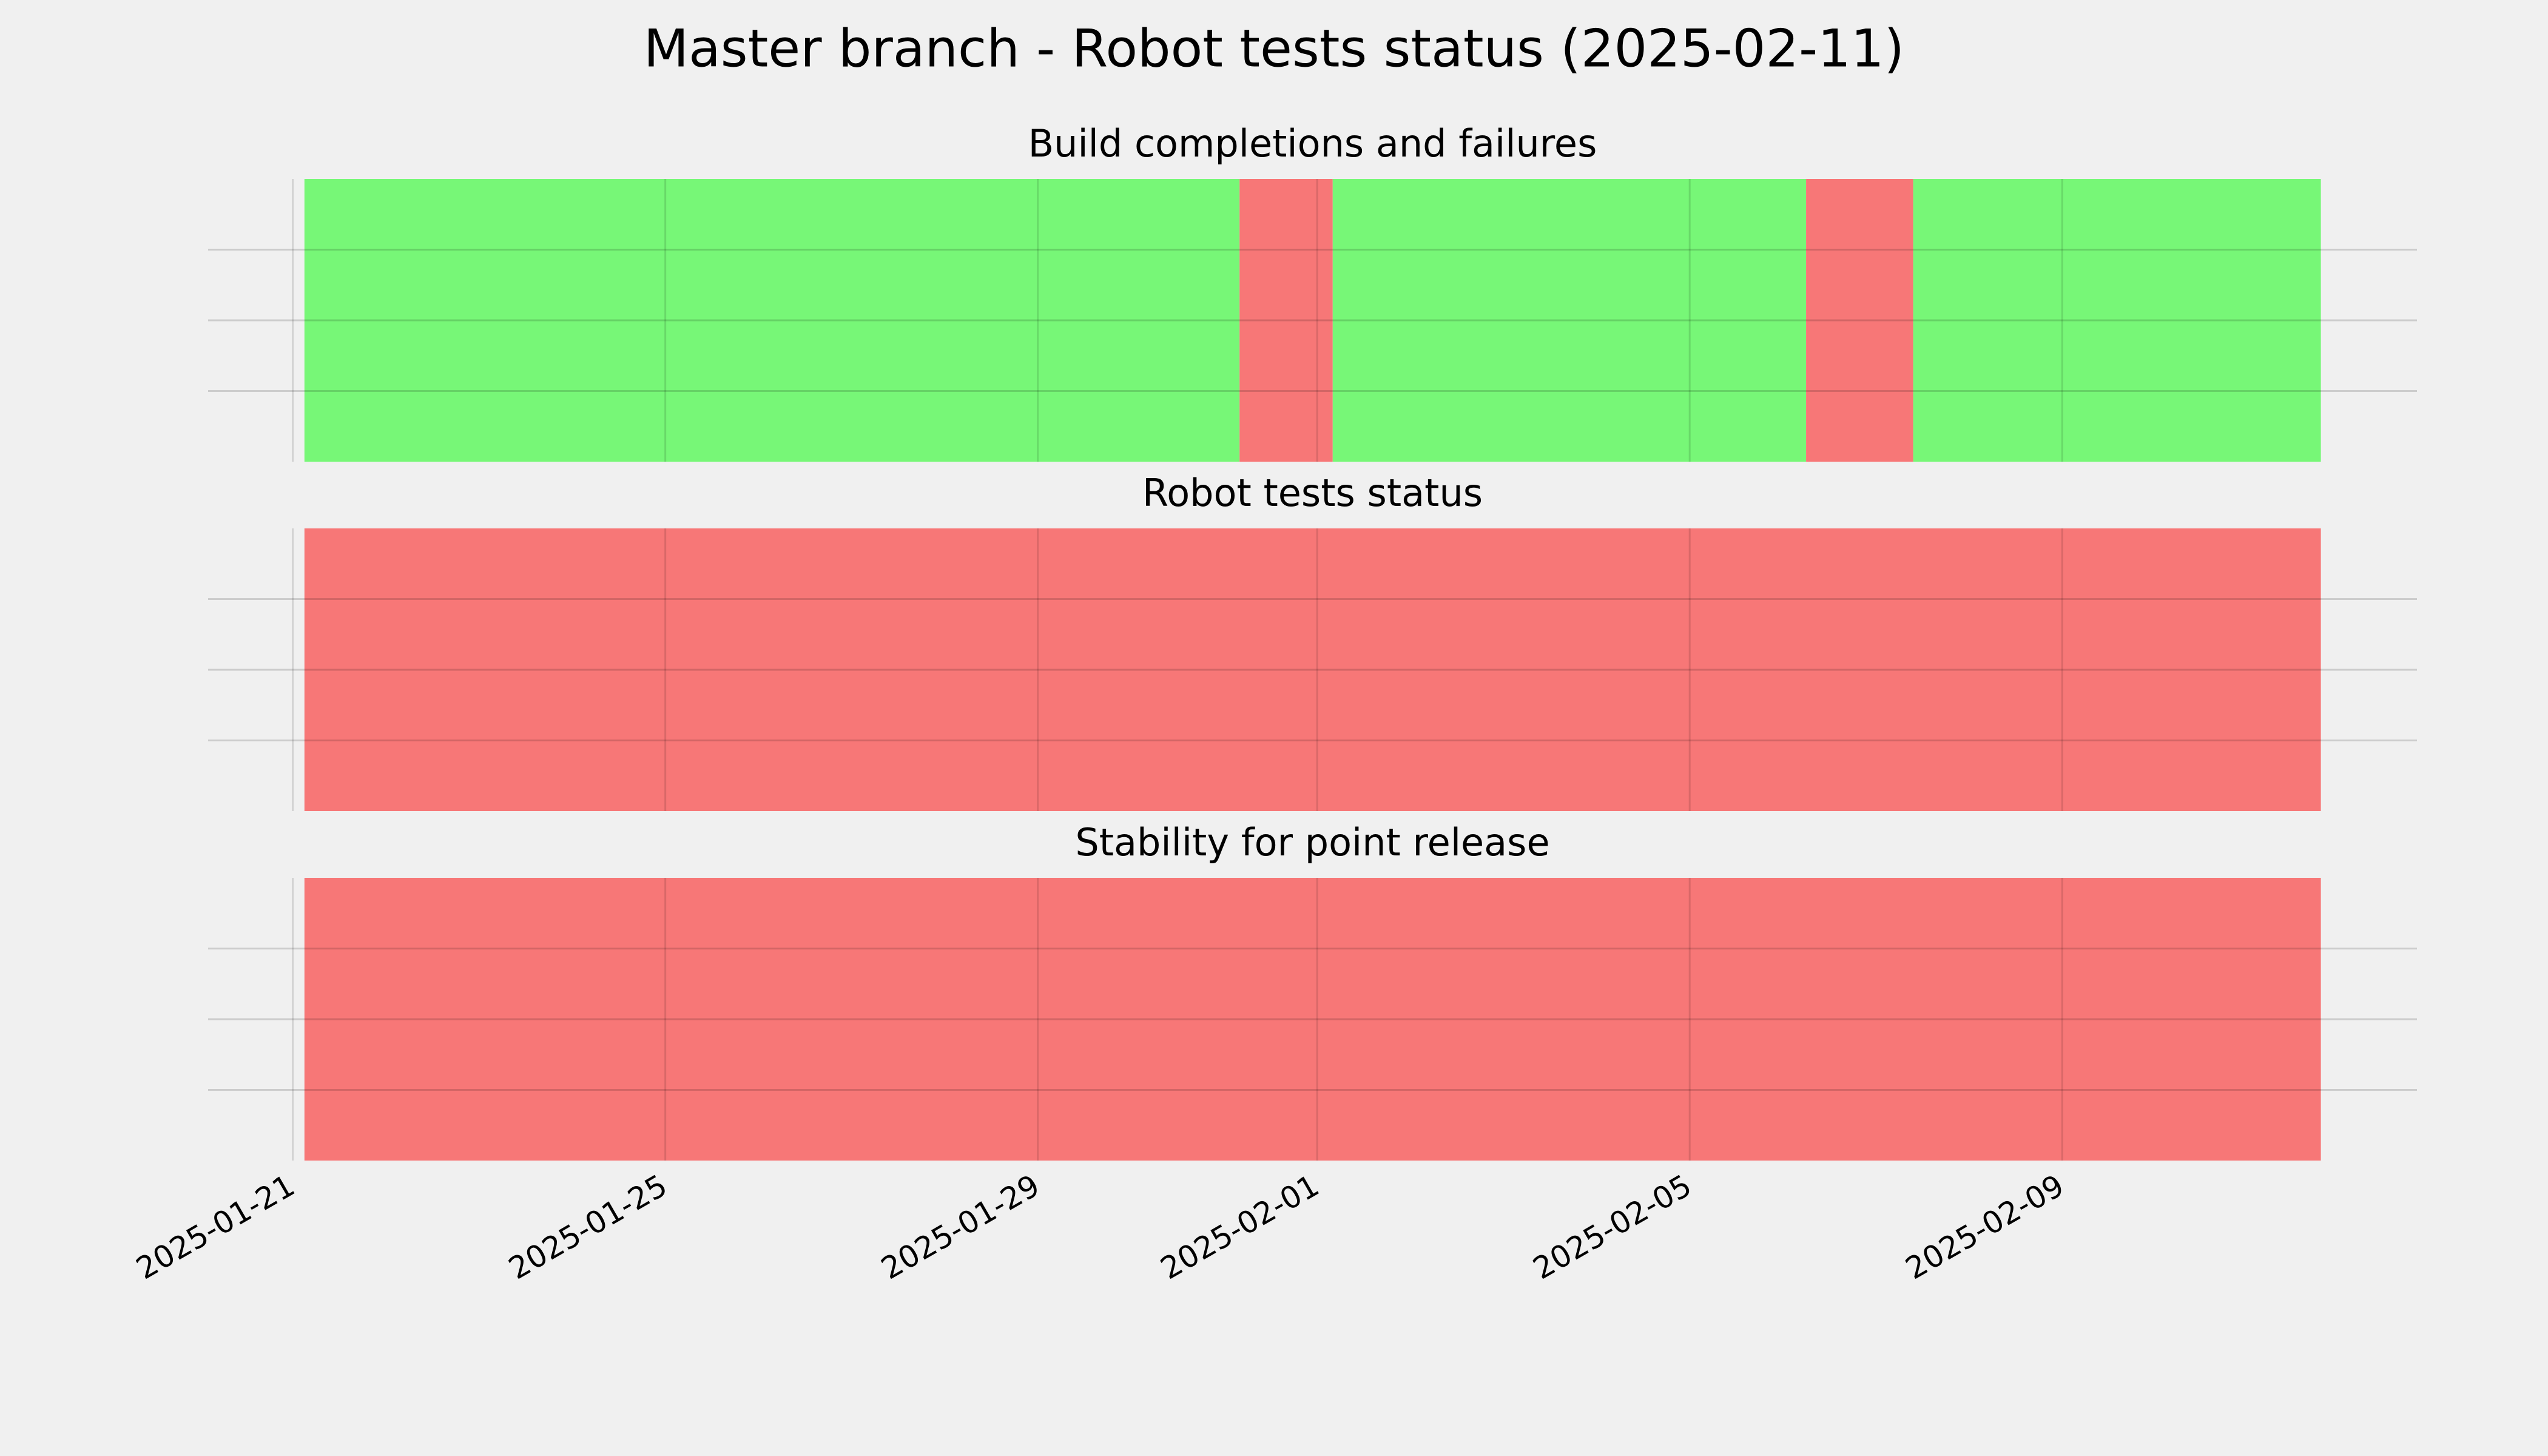 The image size is (2548, 1456). I want to click on panel-title: Robot tests status, so click(1312, 493).